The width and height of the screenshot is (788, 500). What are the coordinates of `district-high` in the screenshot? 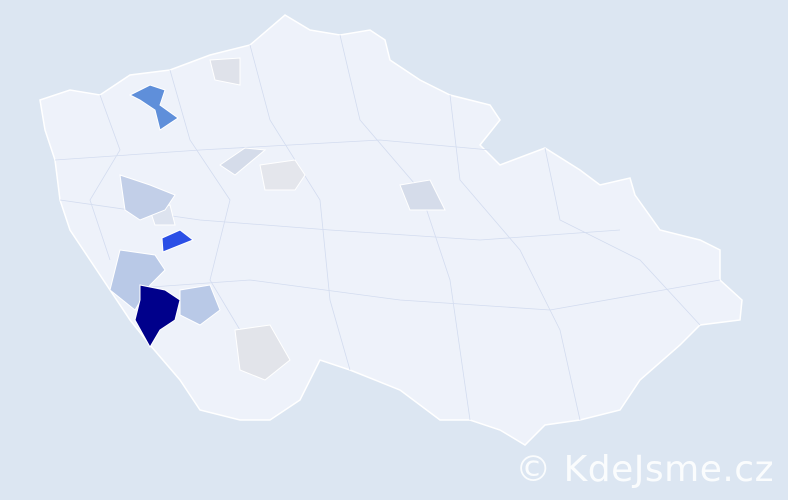 It's located at (178, 241).